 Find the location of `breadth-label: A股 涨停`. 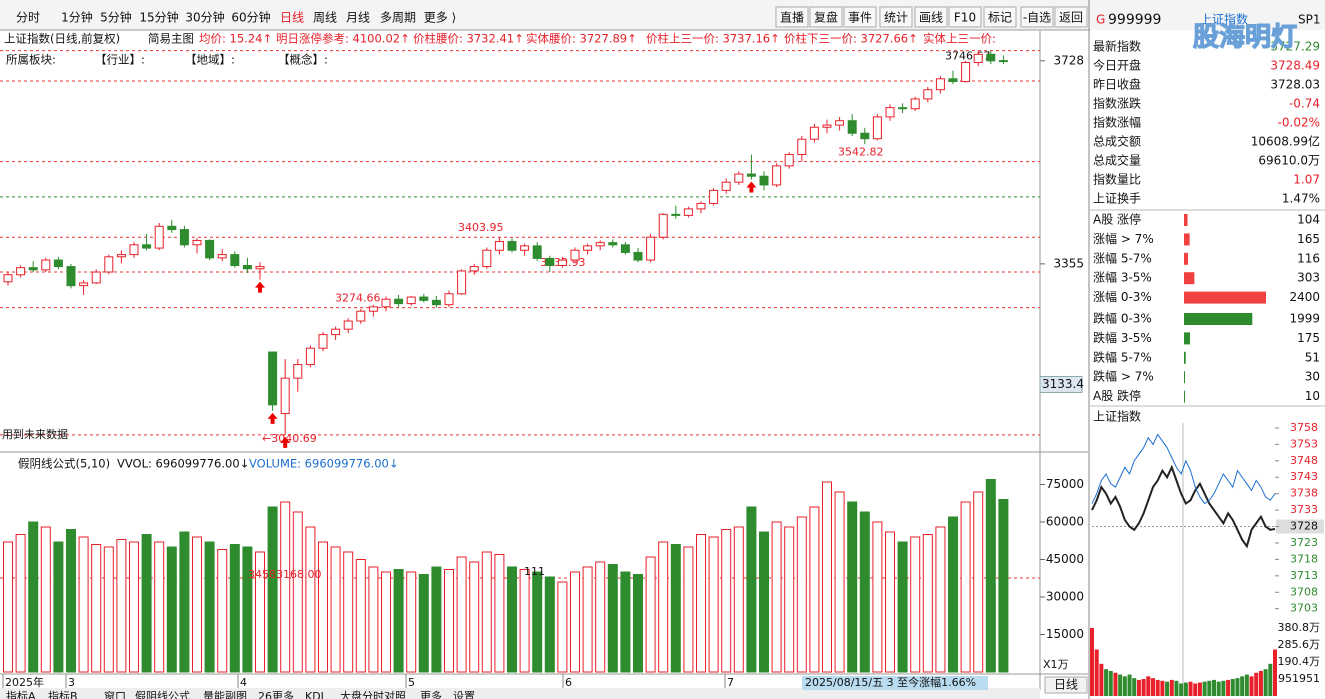

breadth-label: A股 涨停 is located at coordinates (1117, 219).